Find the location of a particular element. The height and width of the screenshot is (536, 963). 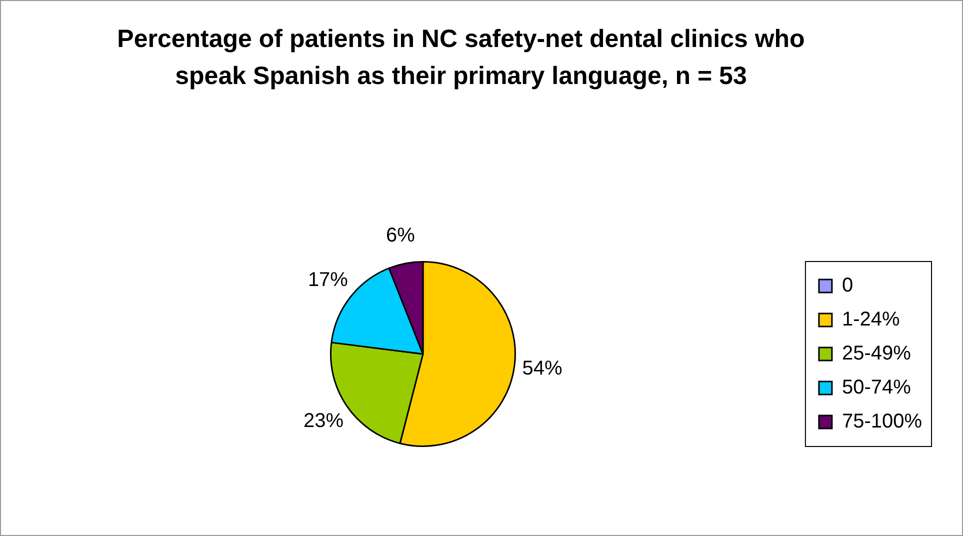

legend-label: 50-74% is located at coordinates (877, 387).